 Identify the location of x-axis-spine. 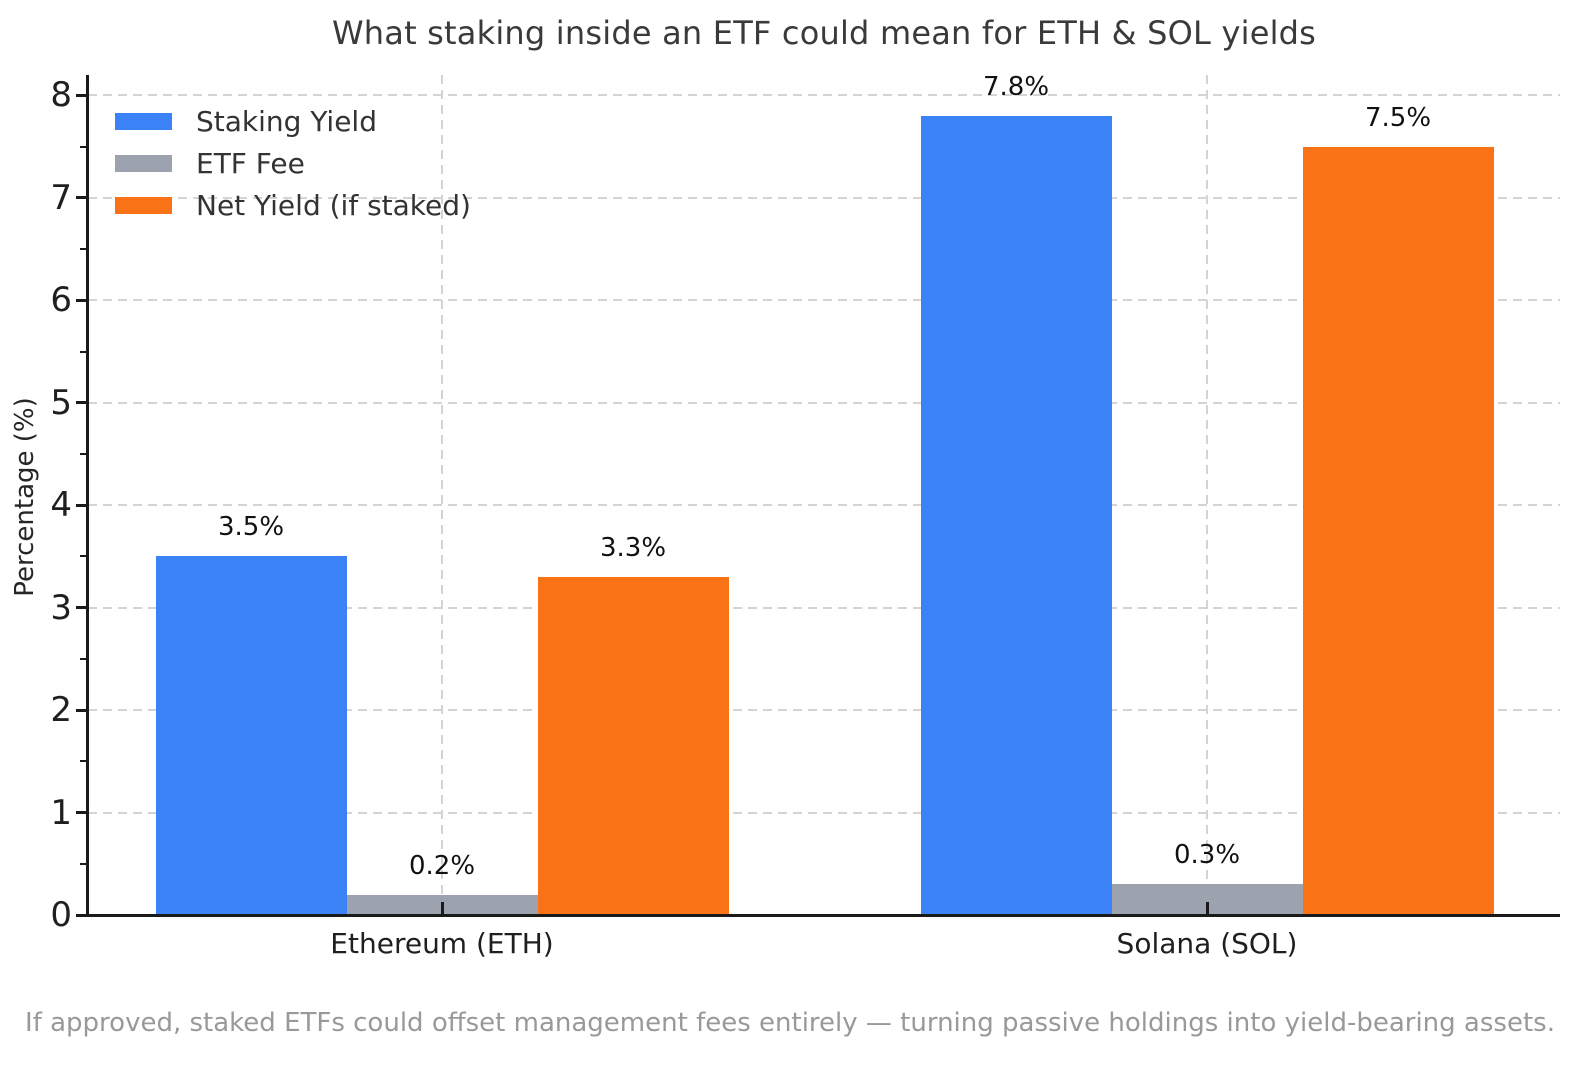
(823, 915).